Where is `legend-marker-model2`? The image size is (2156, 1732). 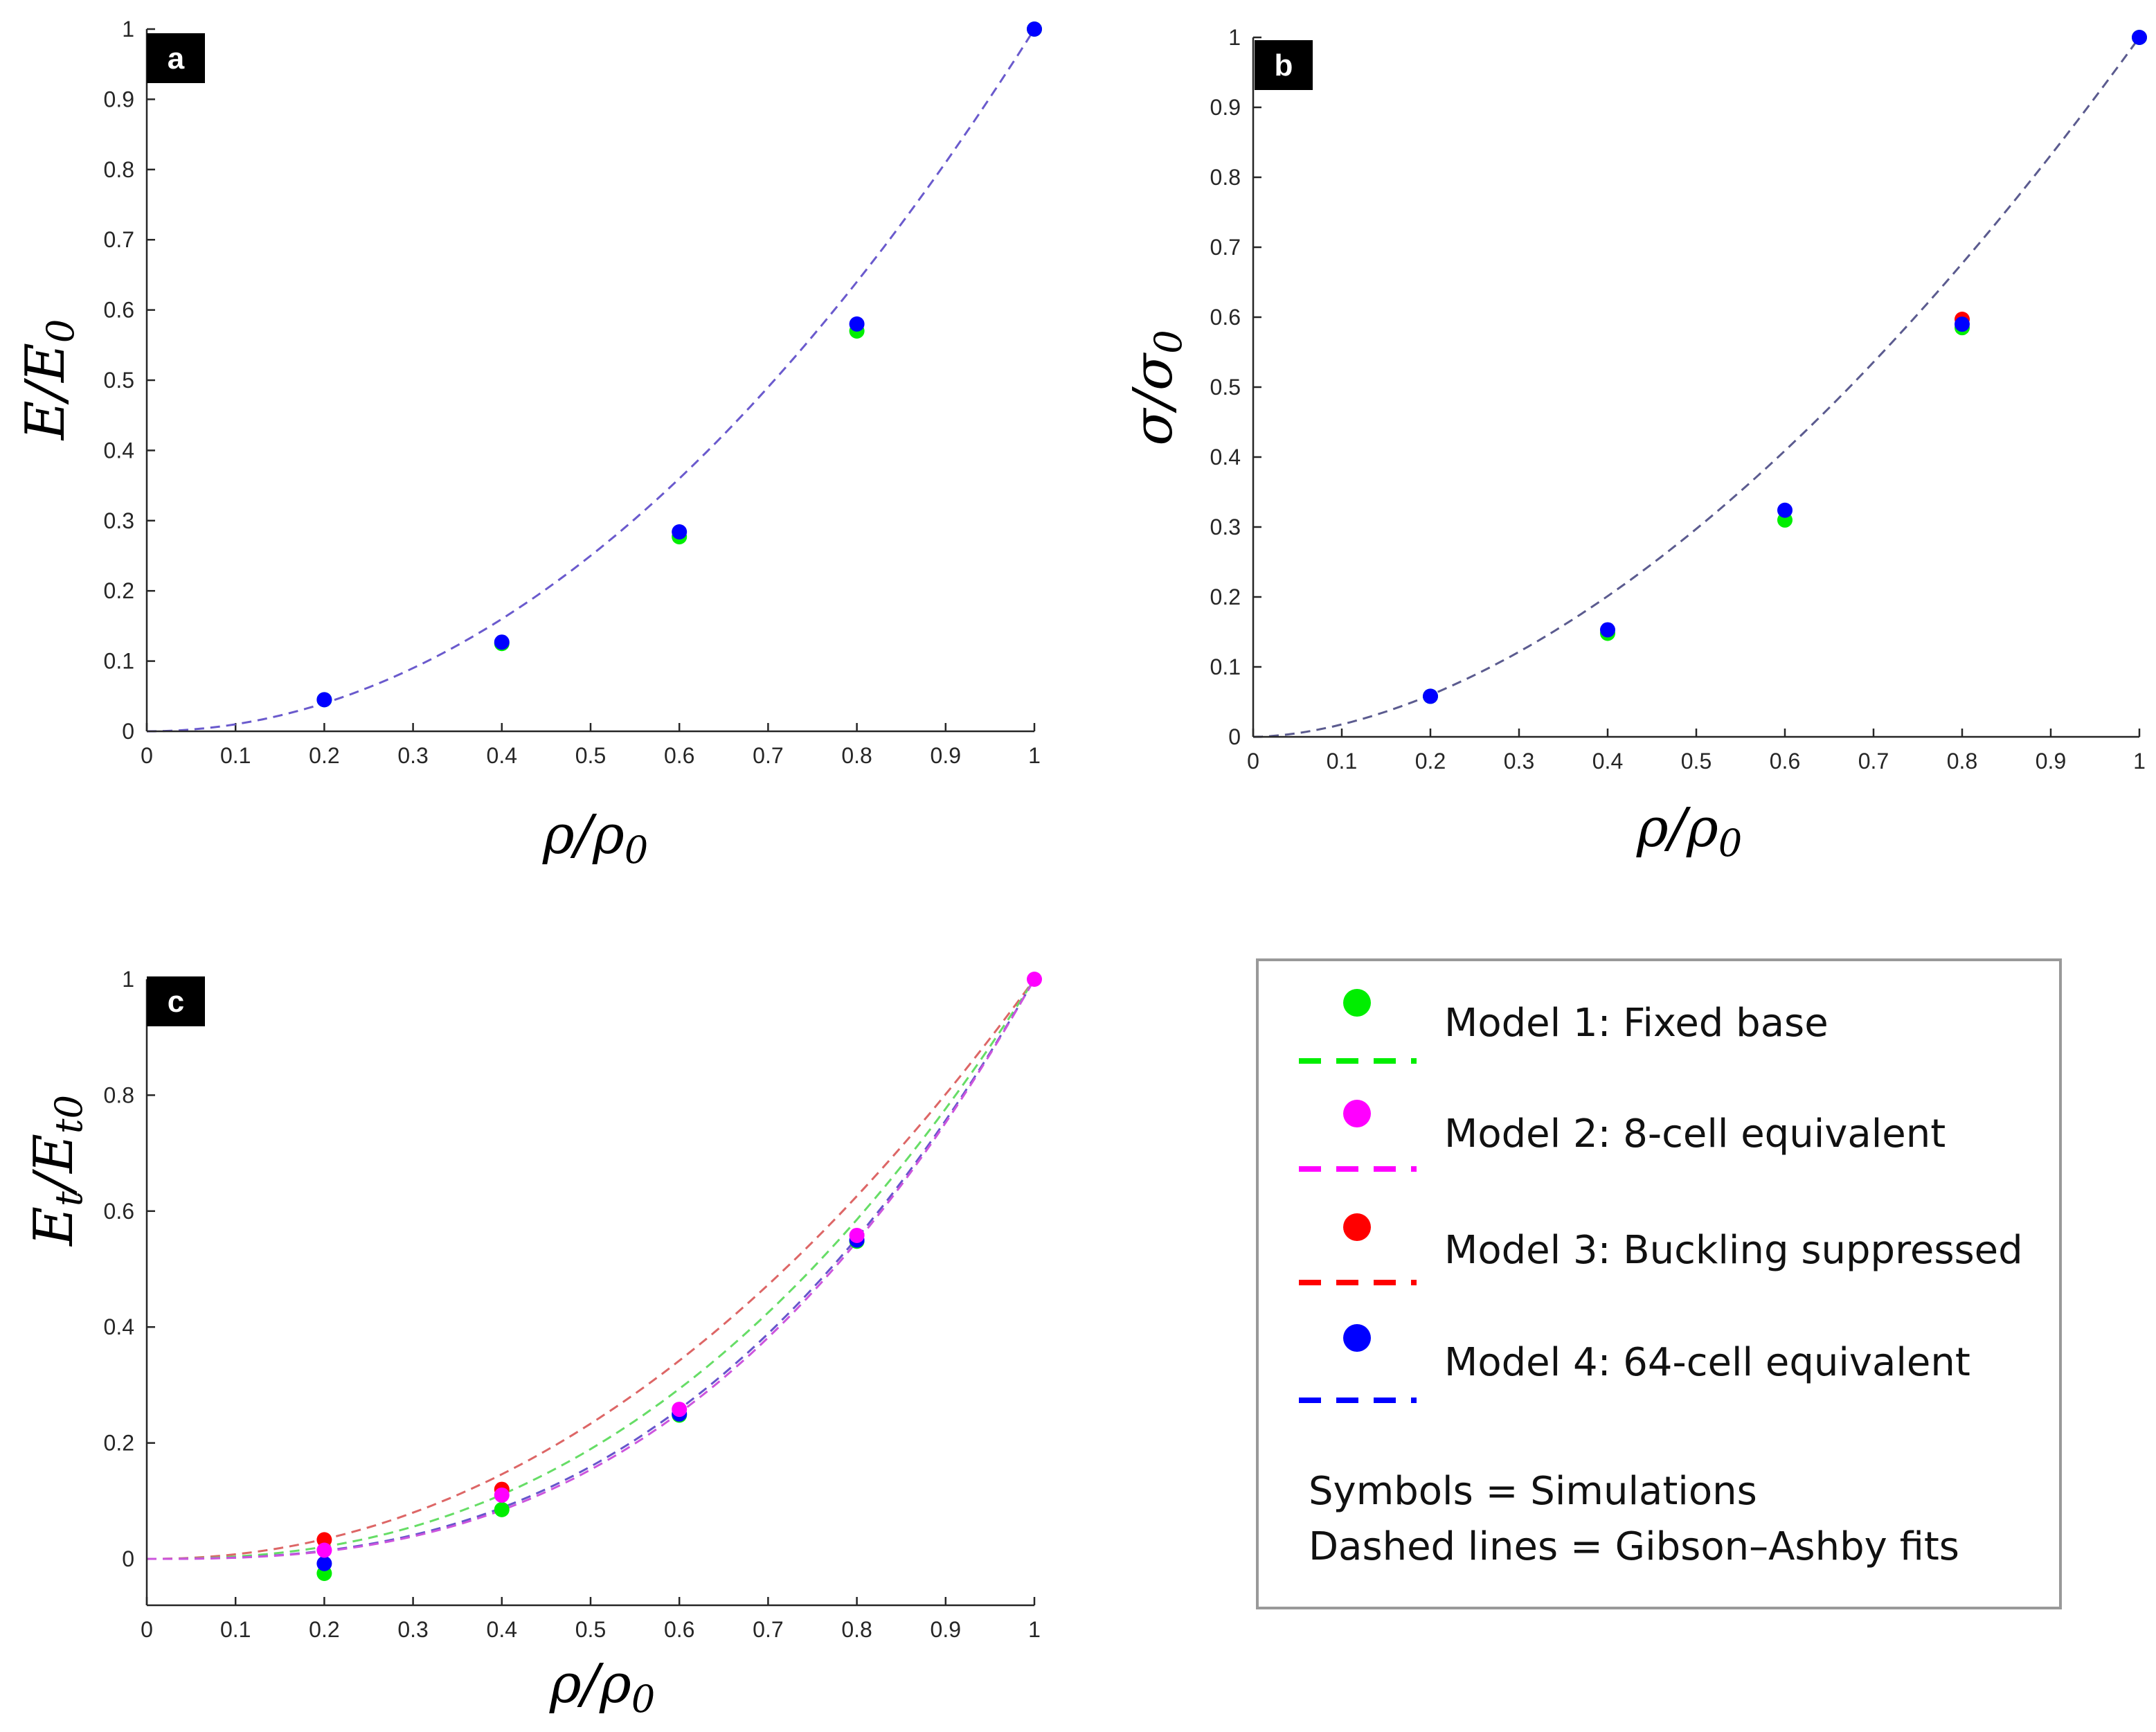
legend-marker-model2 is located at coordinates (1357, 1113).